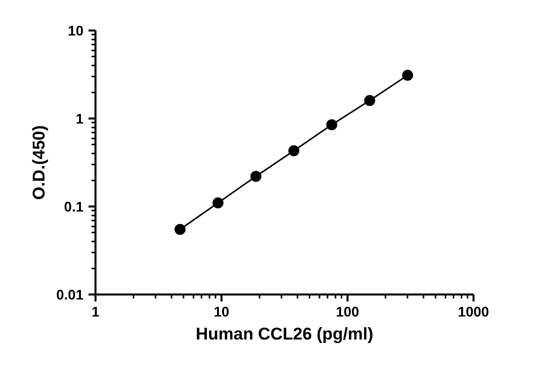  I want to click on y-tick-label: 0.1, so click(74, 206).